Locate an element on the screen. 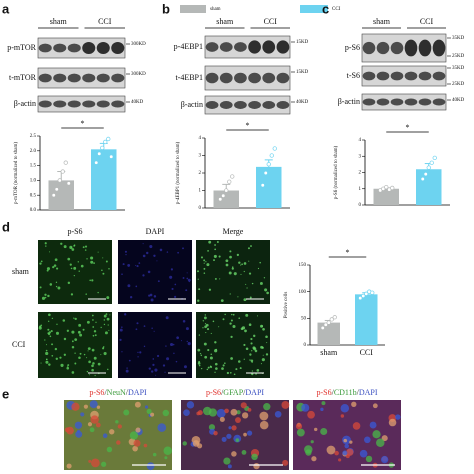  size-marker: 300KD is located at coordinates (138, 74).